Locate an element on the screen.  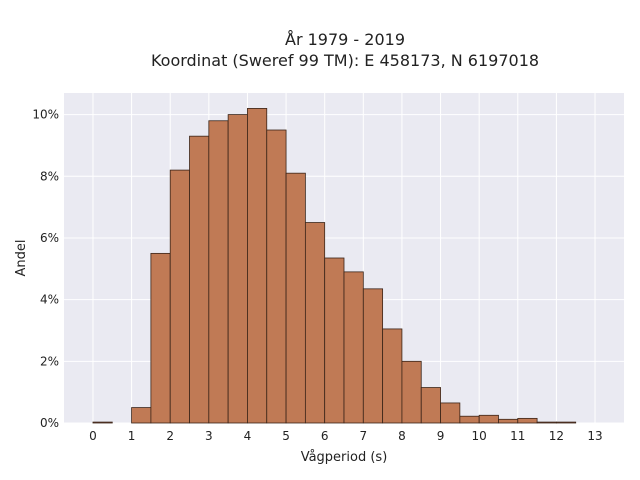
y-tick-label: 6% is located at coordinates (49, 238).